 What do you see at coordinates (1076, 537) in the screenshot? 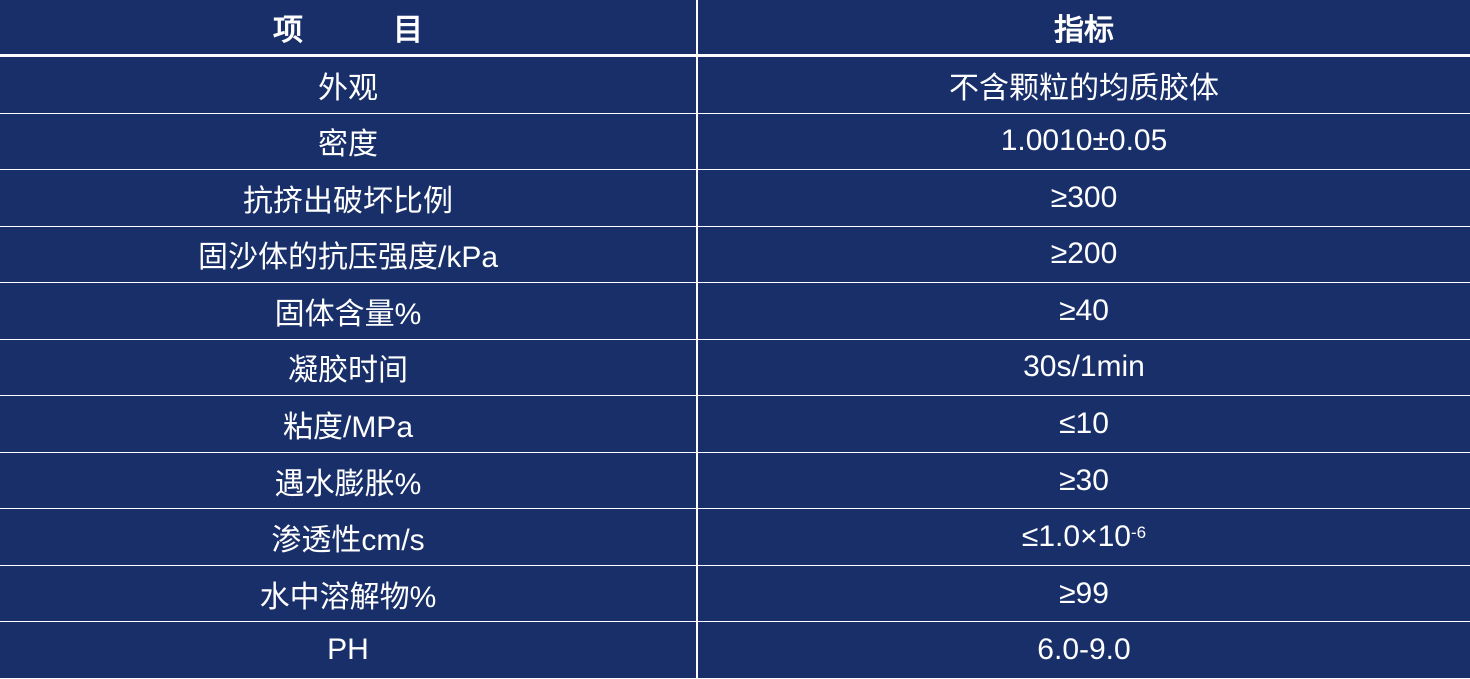
I see `spec-value: ≤1.0×10` at bounding box center [1076, 537].